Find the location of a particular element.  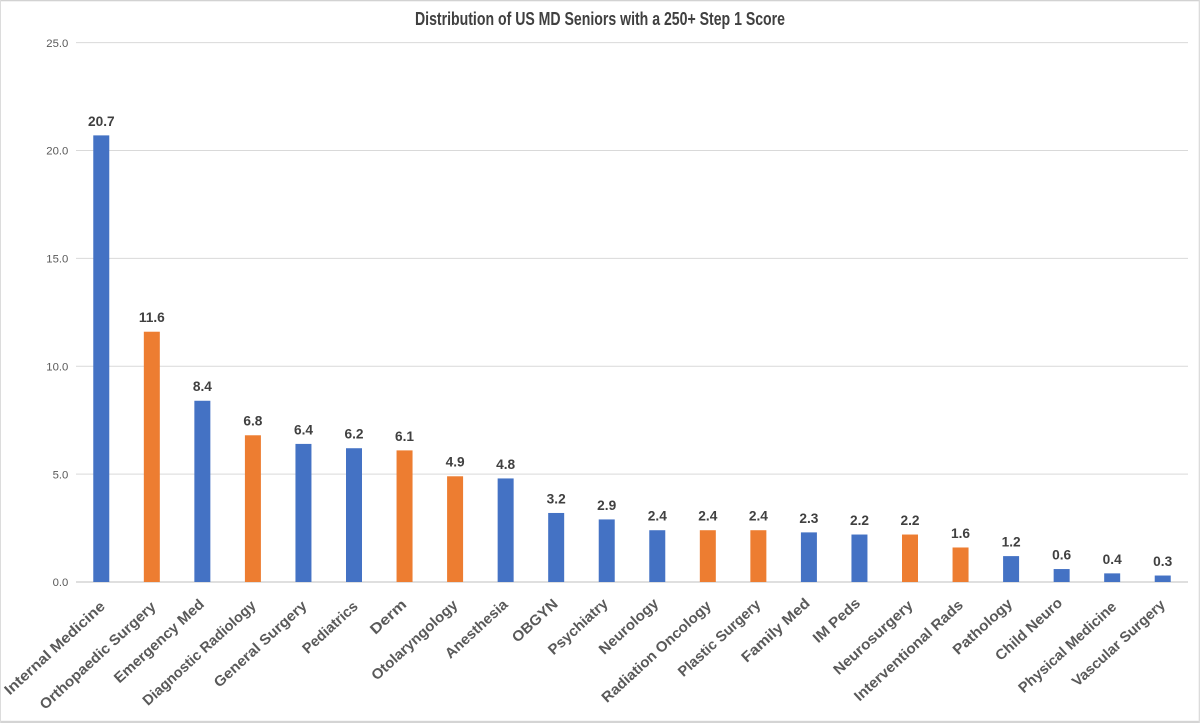

svg-text: 0.4 is located at coordinates (1112, 559).